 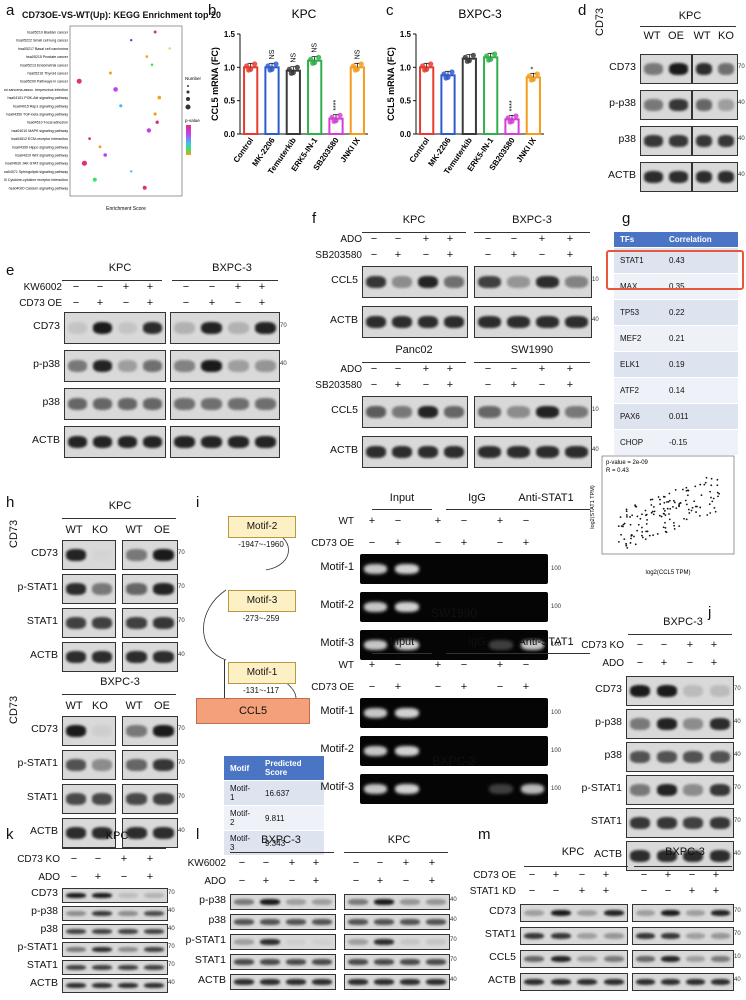 I want to click on blot-title: KPC, so click(x=117, y=836).